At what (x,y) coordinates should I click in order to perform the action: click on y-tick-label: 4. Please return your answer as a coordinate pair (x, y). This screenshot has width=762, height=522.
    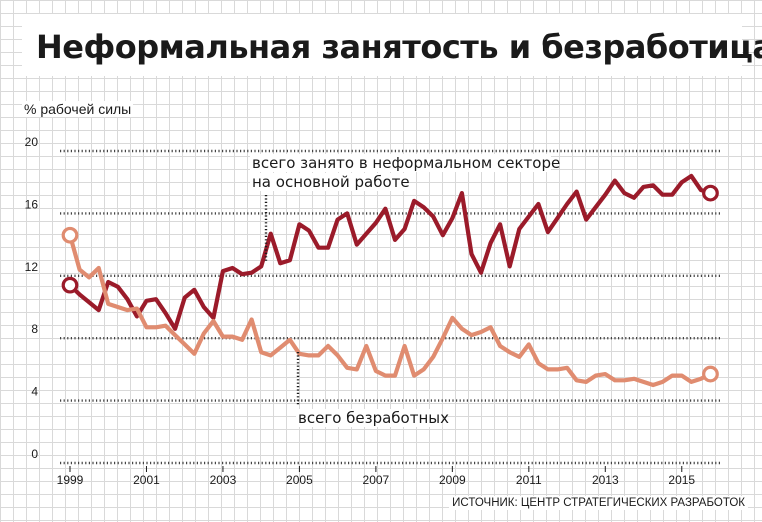
    Looking at the image, I should click on (34, 392).